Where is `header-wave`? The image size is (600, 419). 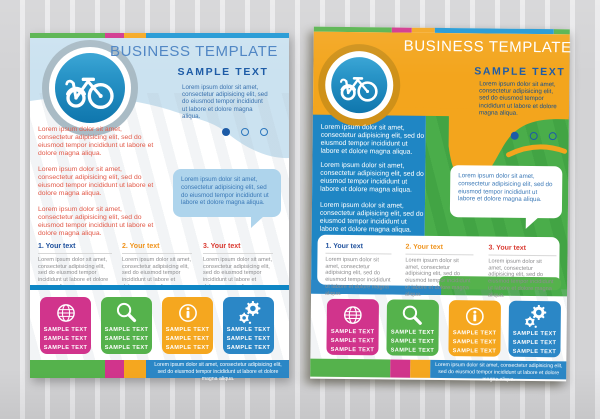
header-wave is located at coordinates (440, 145).